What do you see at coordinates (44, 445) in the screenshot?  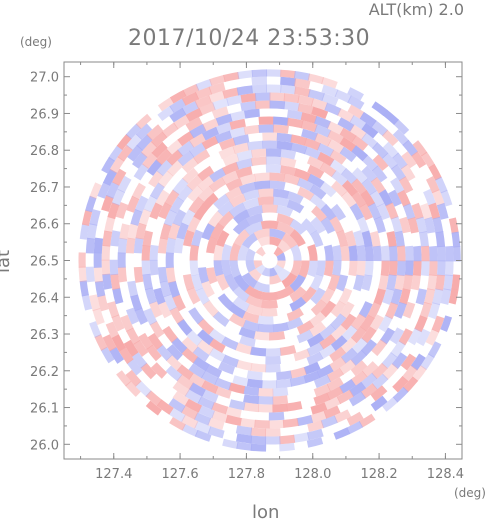 I see `y-tick-label: 26.0` at bounding box center [44, 445].